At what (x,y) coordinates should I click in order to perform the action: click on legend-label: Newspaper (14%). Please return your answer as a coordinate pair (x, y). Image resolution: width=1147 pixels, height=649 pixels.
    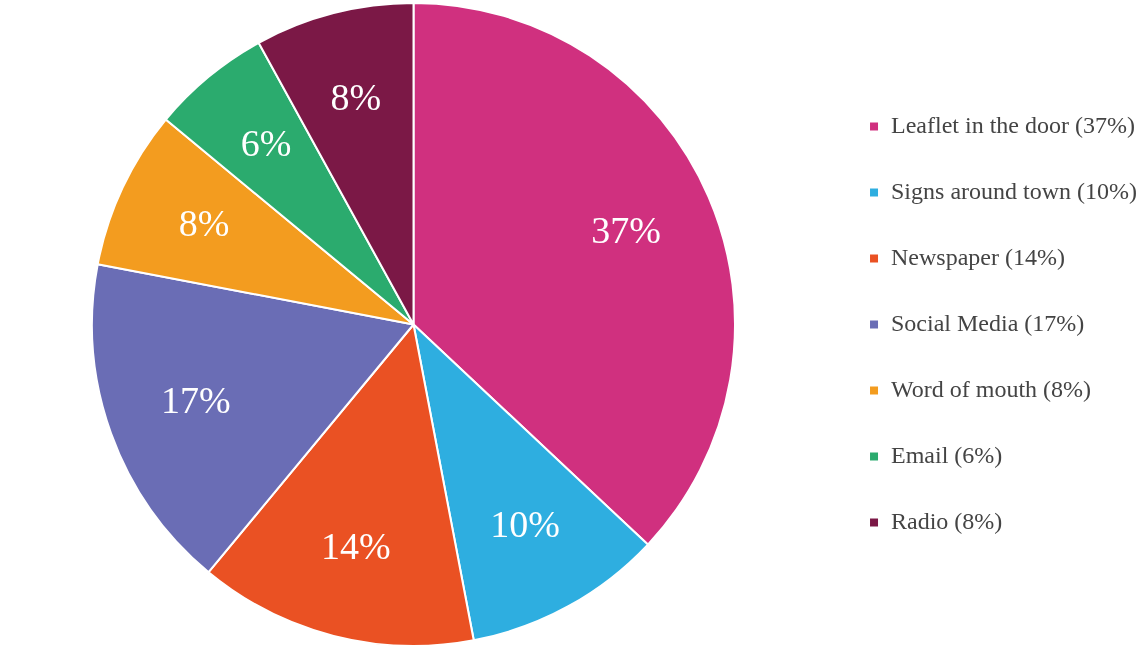
    Looking at the image, I should click on (978, 256).